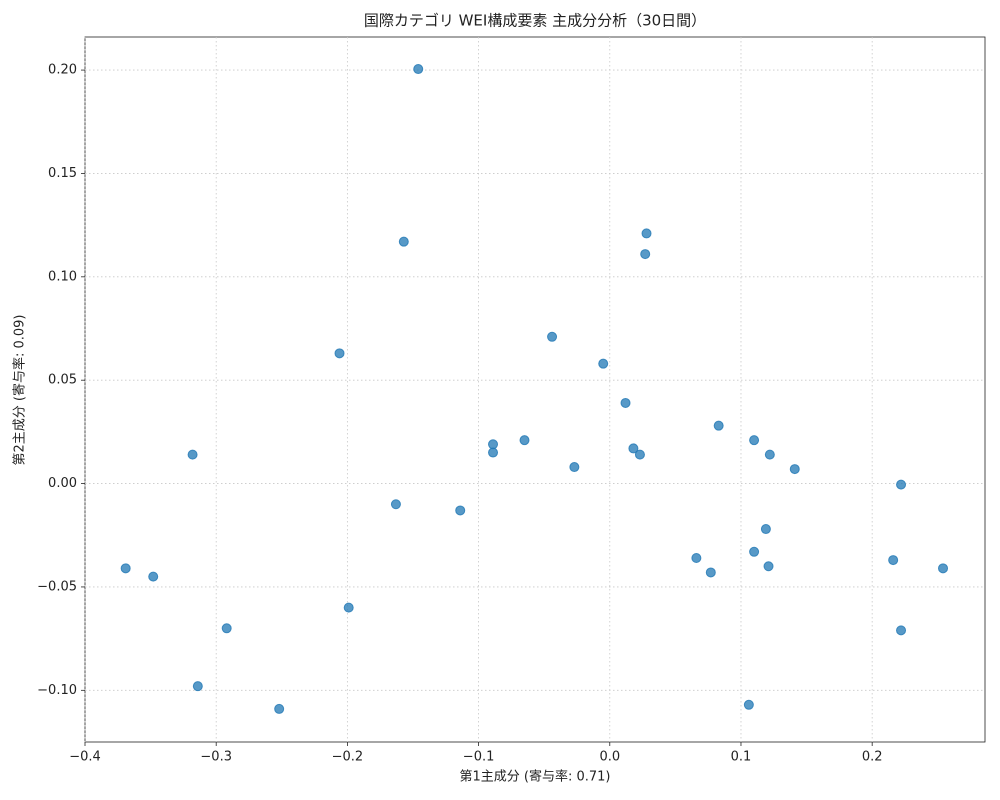 The width and height of the screenshot is (1000, 800). What do you see at coordinates (479, 757) in the screenshot?
I see `x-tick-label: −0.1` at bounding box center [479, 757].